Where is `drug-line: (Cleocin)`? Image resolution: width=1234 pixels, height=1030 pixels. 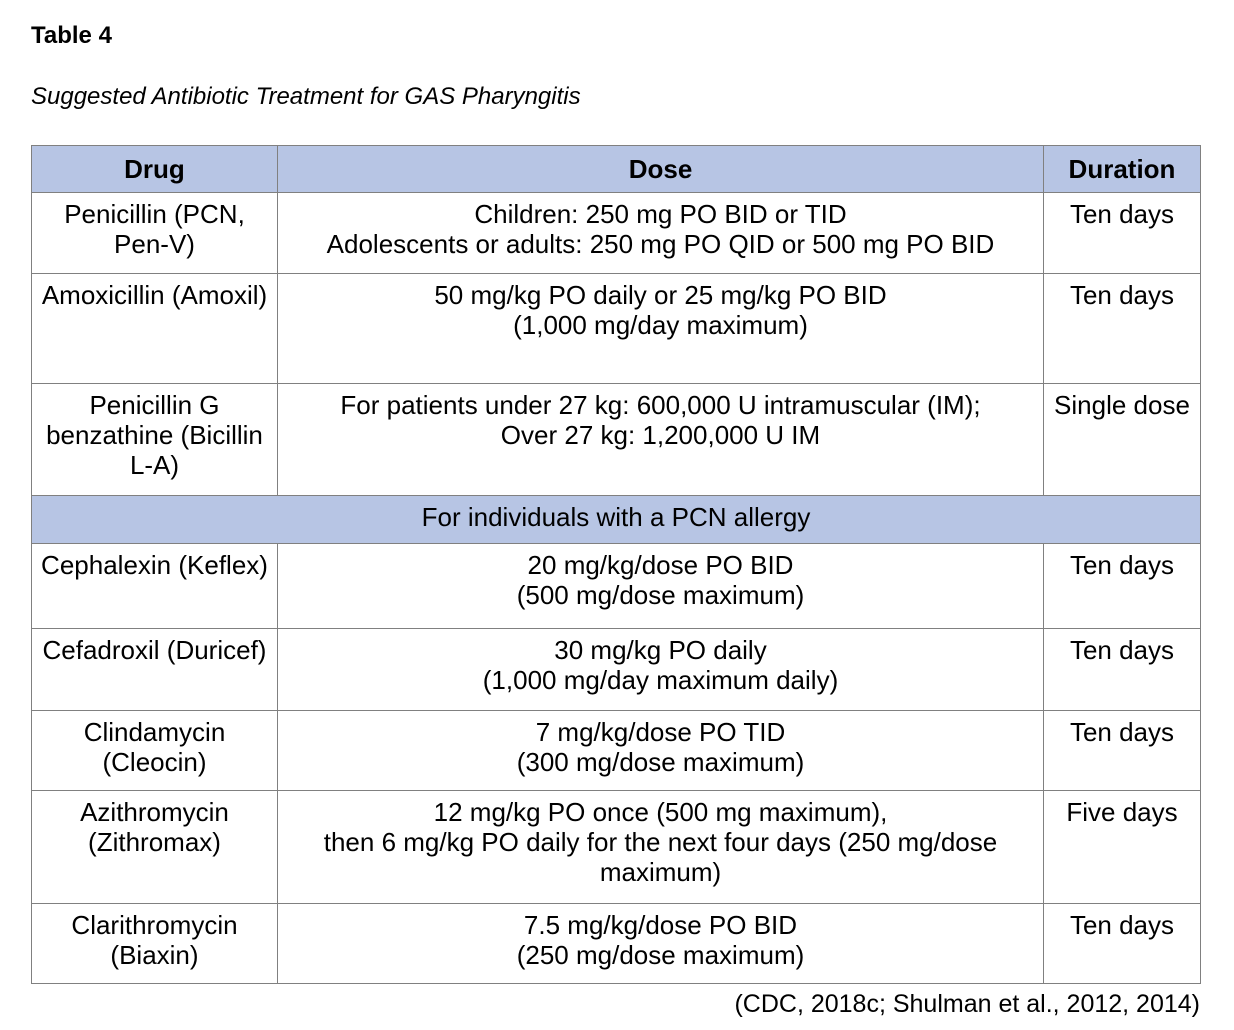 drug-line: (Cleocin) is located at coordinates (154, 762).